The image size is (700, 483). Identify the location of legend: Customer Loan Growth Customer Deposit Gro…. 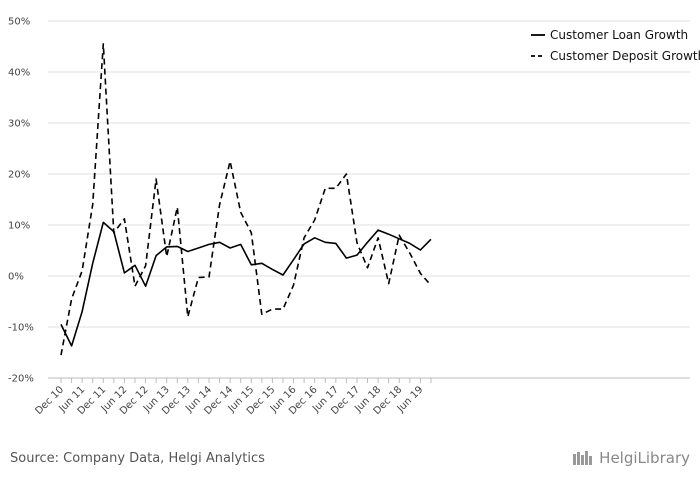
(615, 45).